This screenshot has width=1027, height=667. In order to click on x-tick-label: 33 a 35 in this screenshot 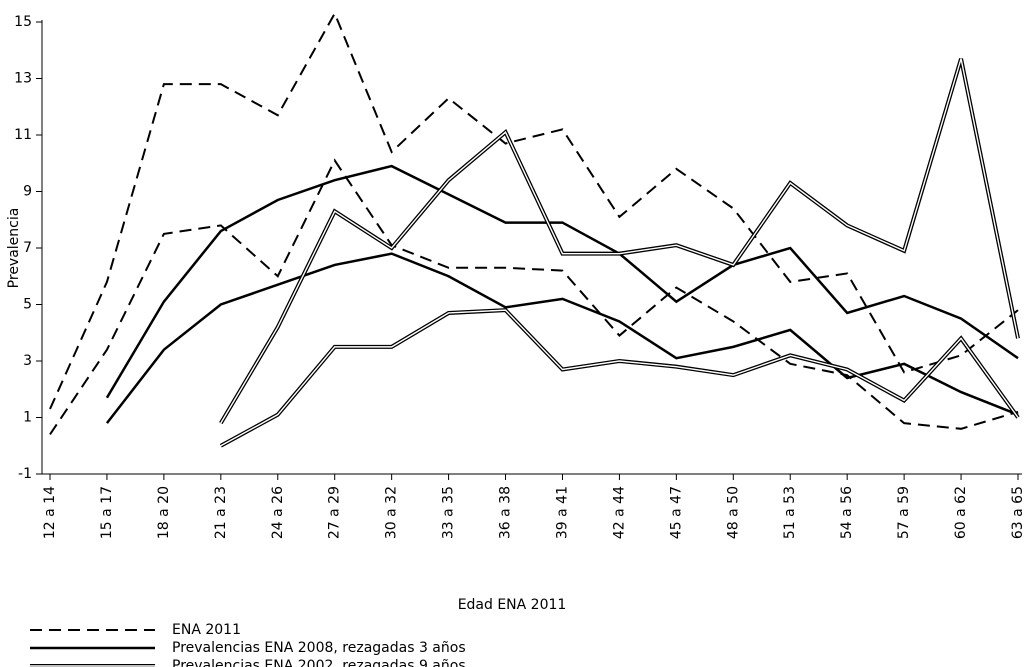, I will do `click(449, 512)`.